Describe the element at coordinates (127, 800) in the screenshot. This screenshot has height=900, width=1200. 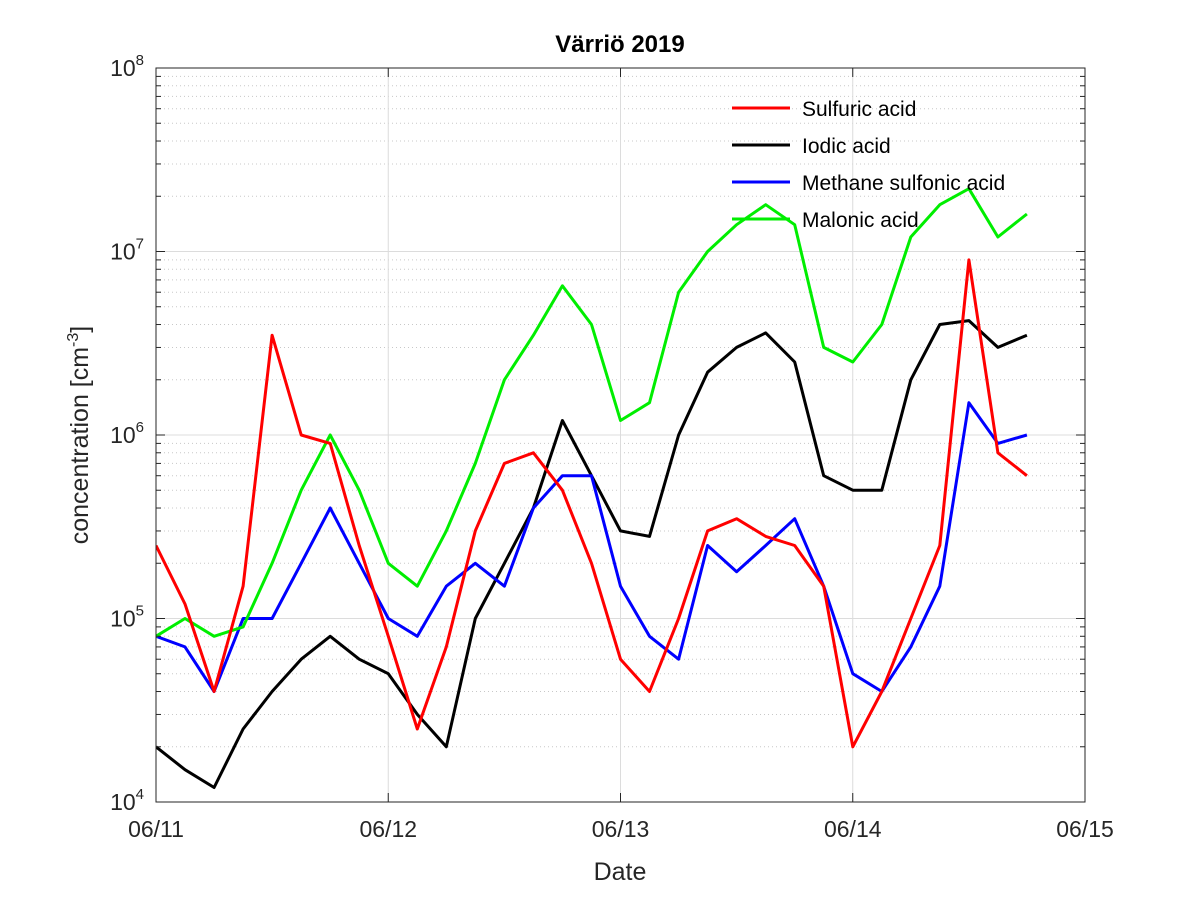
I see `y-tick-label: 10⁴` at that location.